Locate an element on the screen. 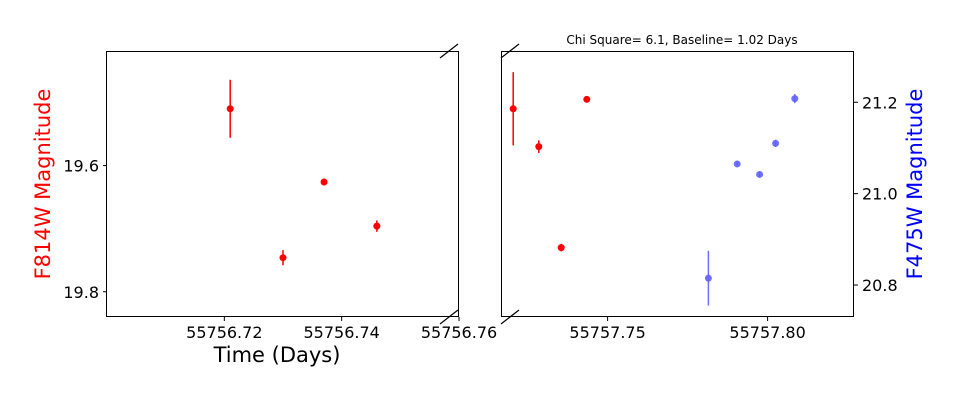 This screenshot has height=400, width=960. y-tick-label: 19.6 is located at coordinates (81, 166).